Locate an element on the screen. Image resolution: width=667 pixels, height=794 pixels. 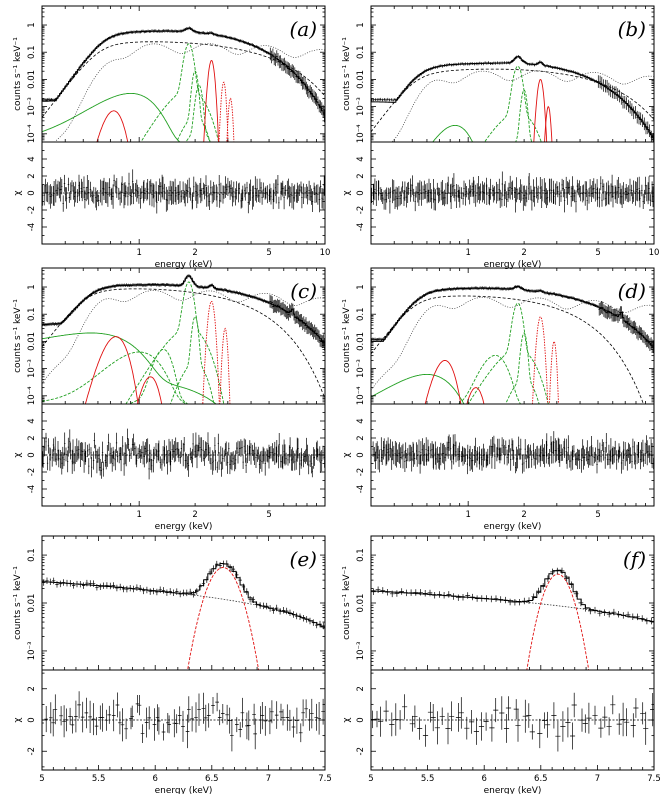
continuum-curve is located at coordinates (183, 605).